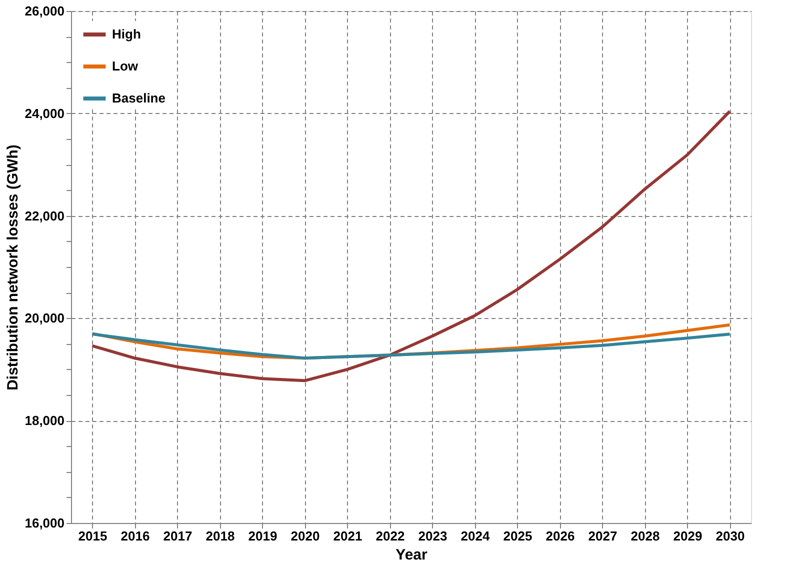 This screenshot has height=587, width=803. I want to click on x-tick-label: 2018, so click(220, 536).